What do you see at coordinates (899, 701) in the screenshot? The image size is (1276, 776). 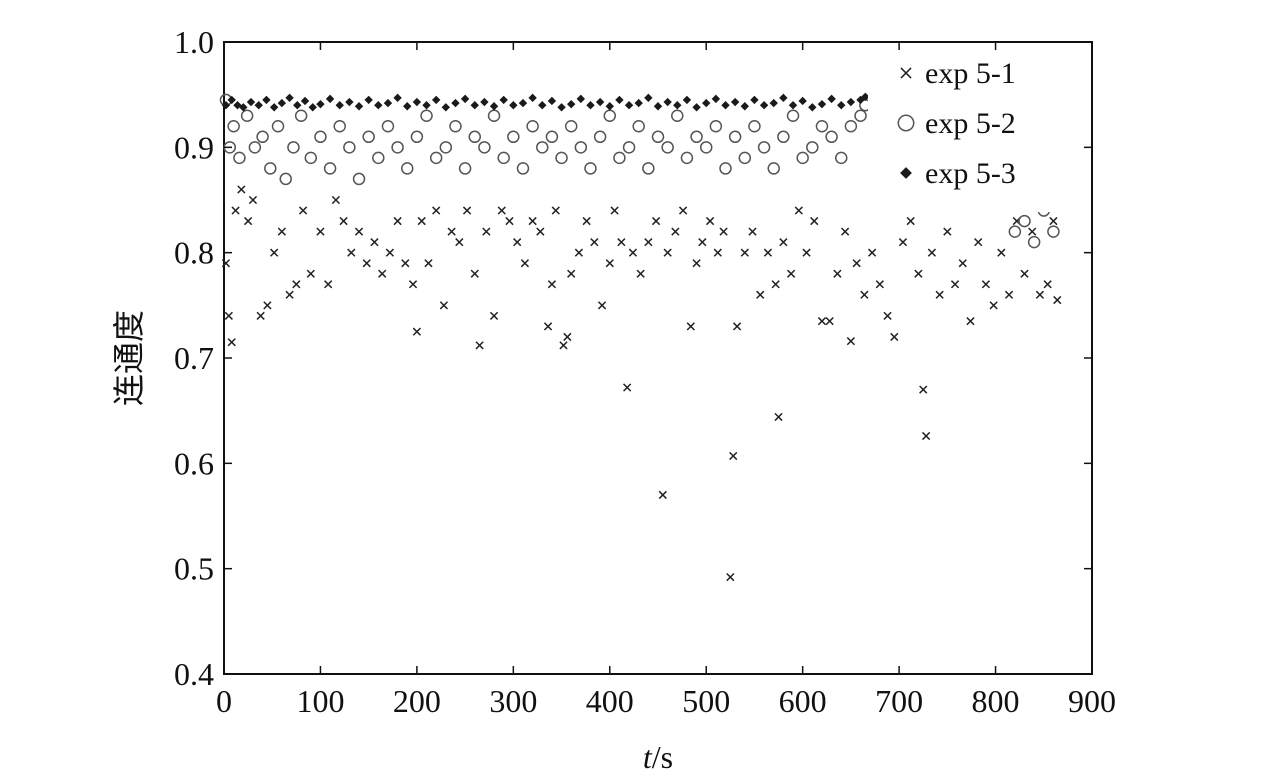 I see `x-tick-label: 700` at bounding box center [899, 701].